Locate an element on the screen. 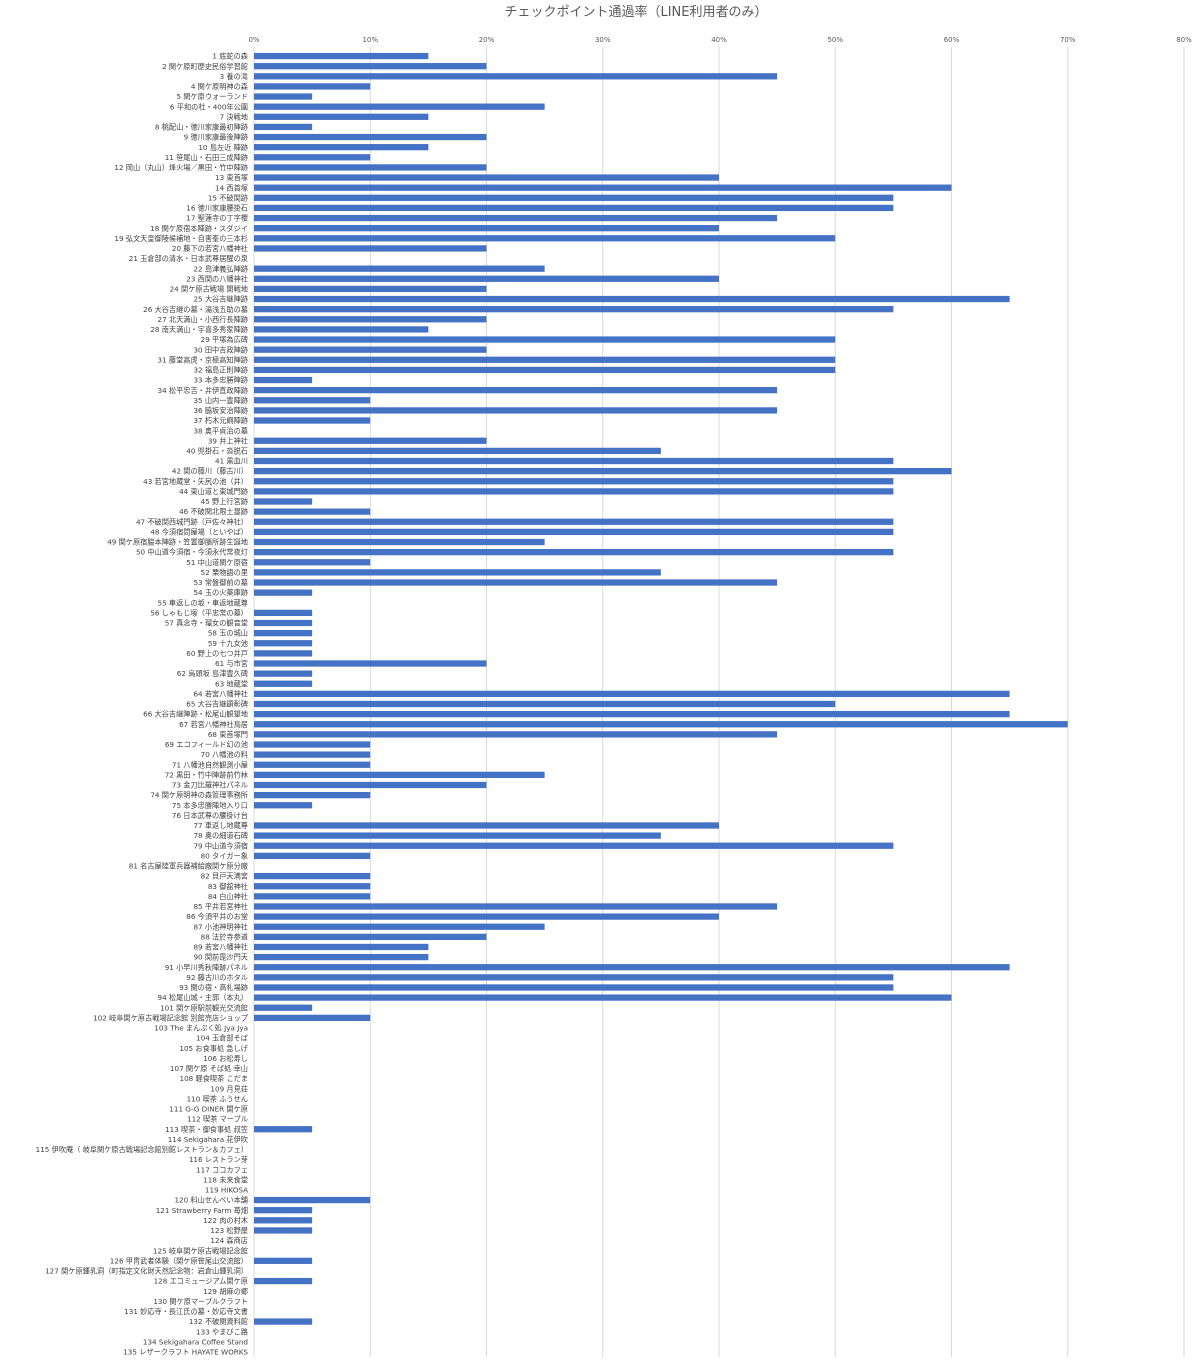  category-label: 11 笹尾山・石田三成陣跡 is located at coordinates (206, 157).